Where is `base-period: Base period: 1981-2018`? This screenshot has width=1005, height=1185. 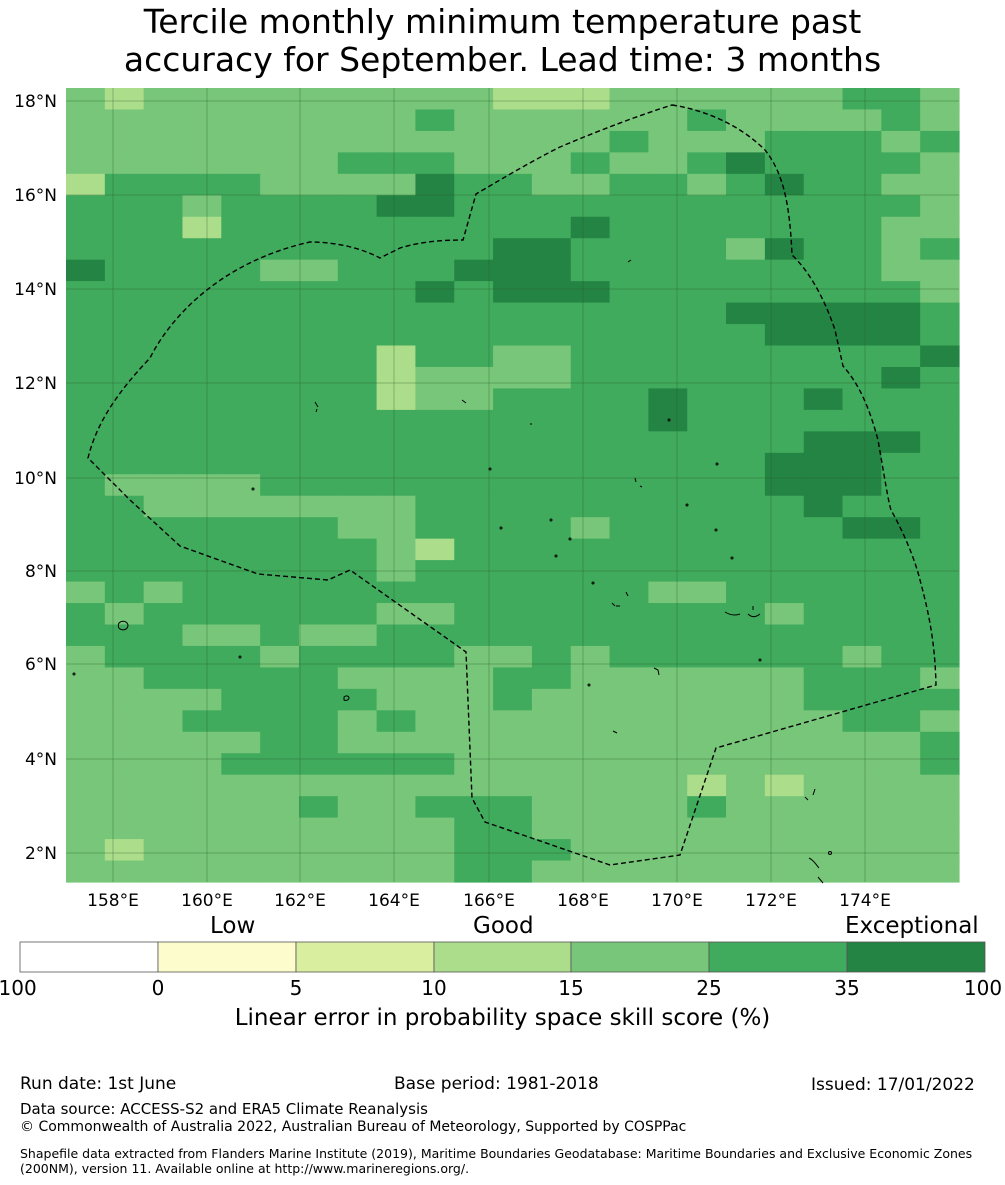
base-period: Base period: 1981-2018 is located at coordinates (496, 1084).